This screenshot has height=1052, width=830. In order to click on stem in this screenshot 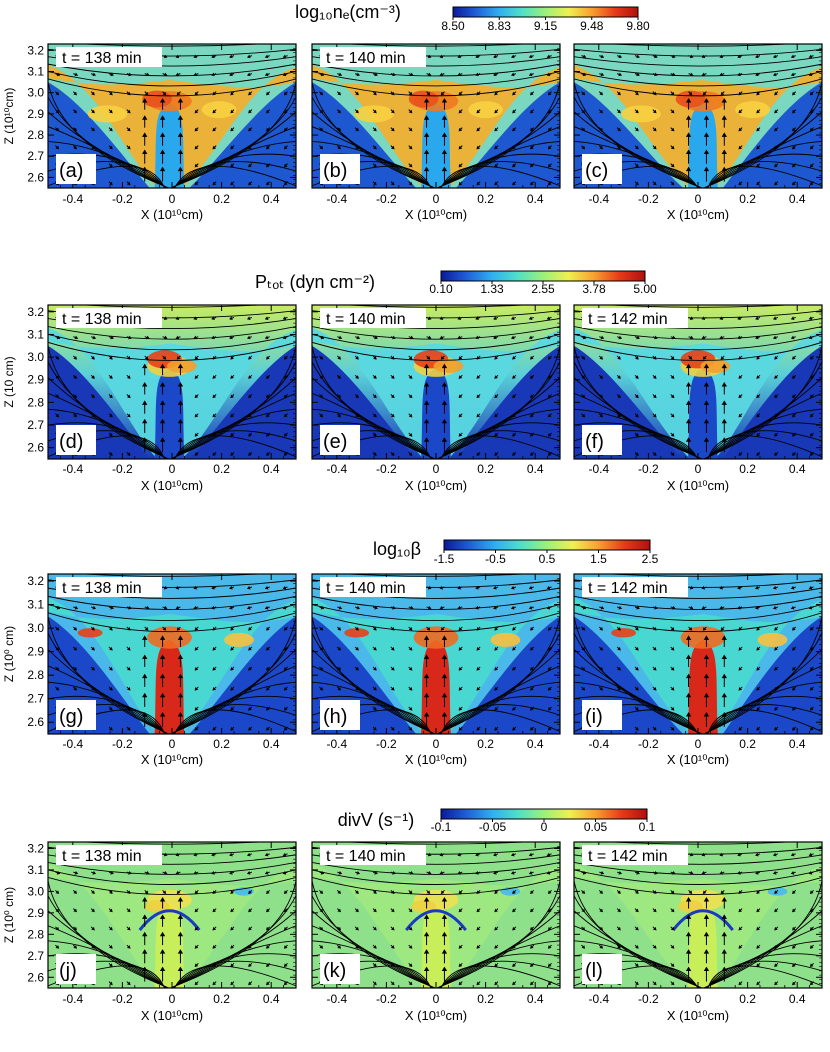, I will do `click(703, 145)`.